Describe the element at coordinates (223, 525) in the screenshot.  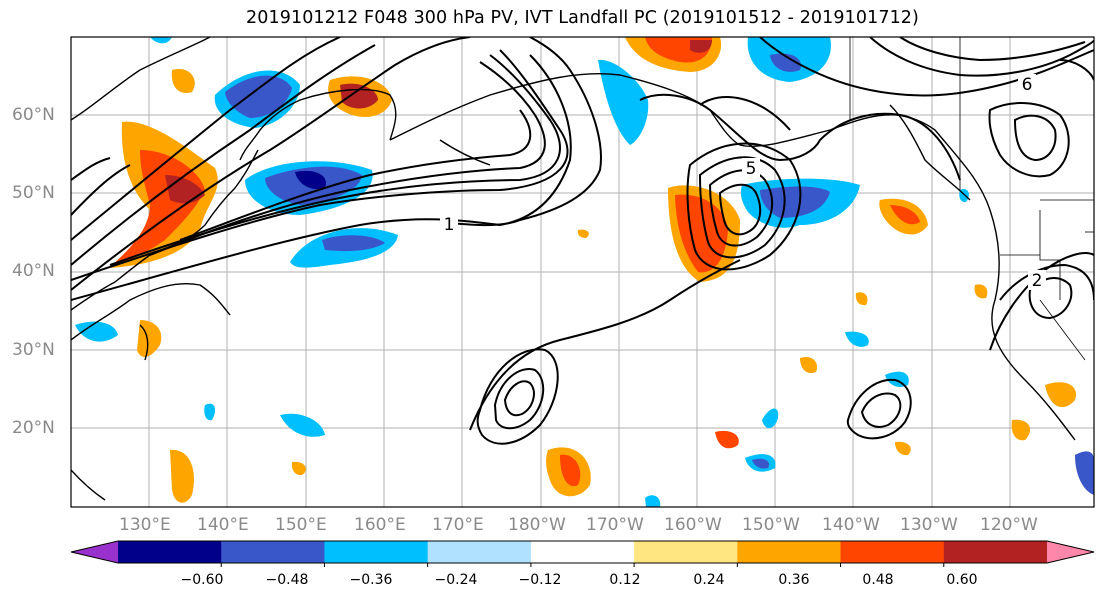
I see `lon-label: 140°E` at that location.